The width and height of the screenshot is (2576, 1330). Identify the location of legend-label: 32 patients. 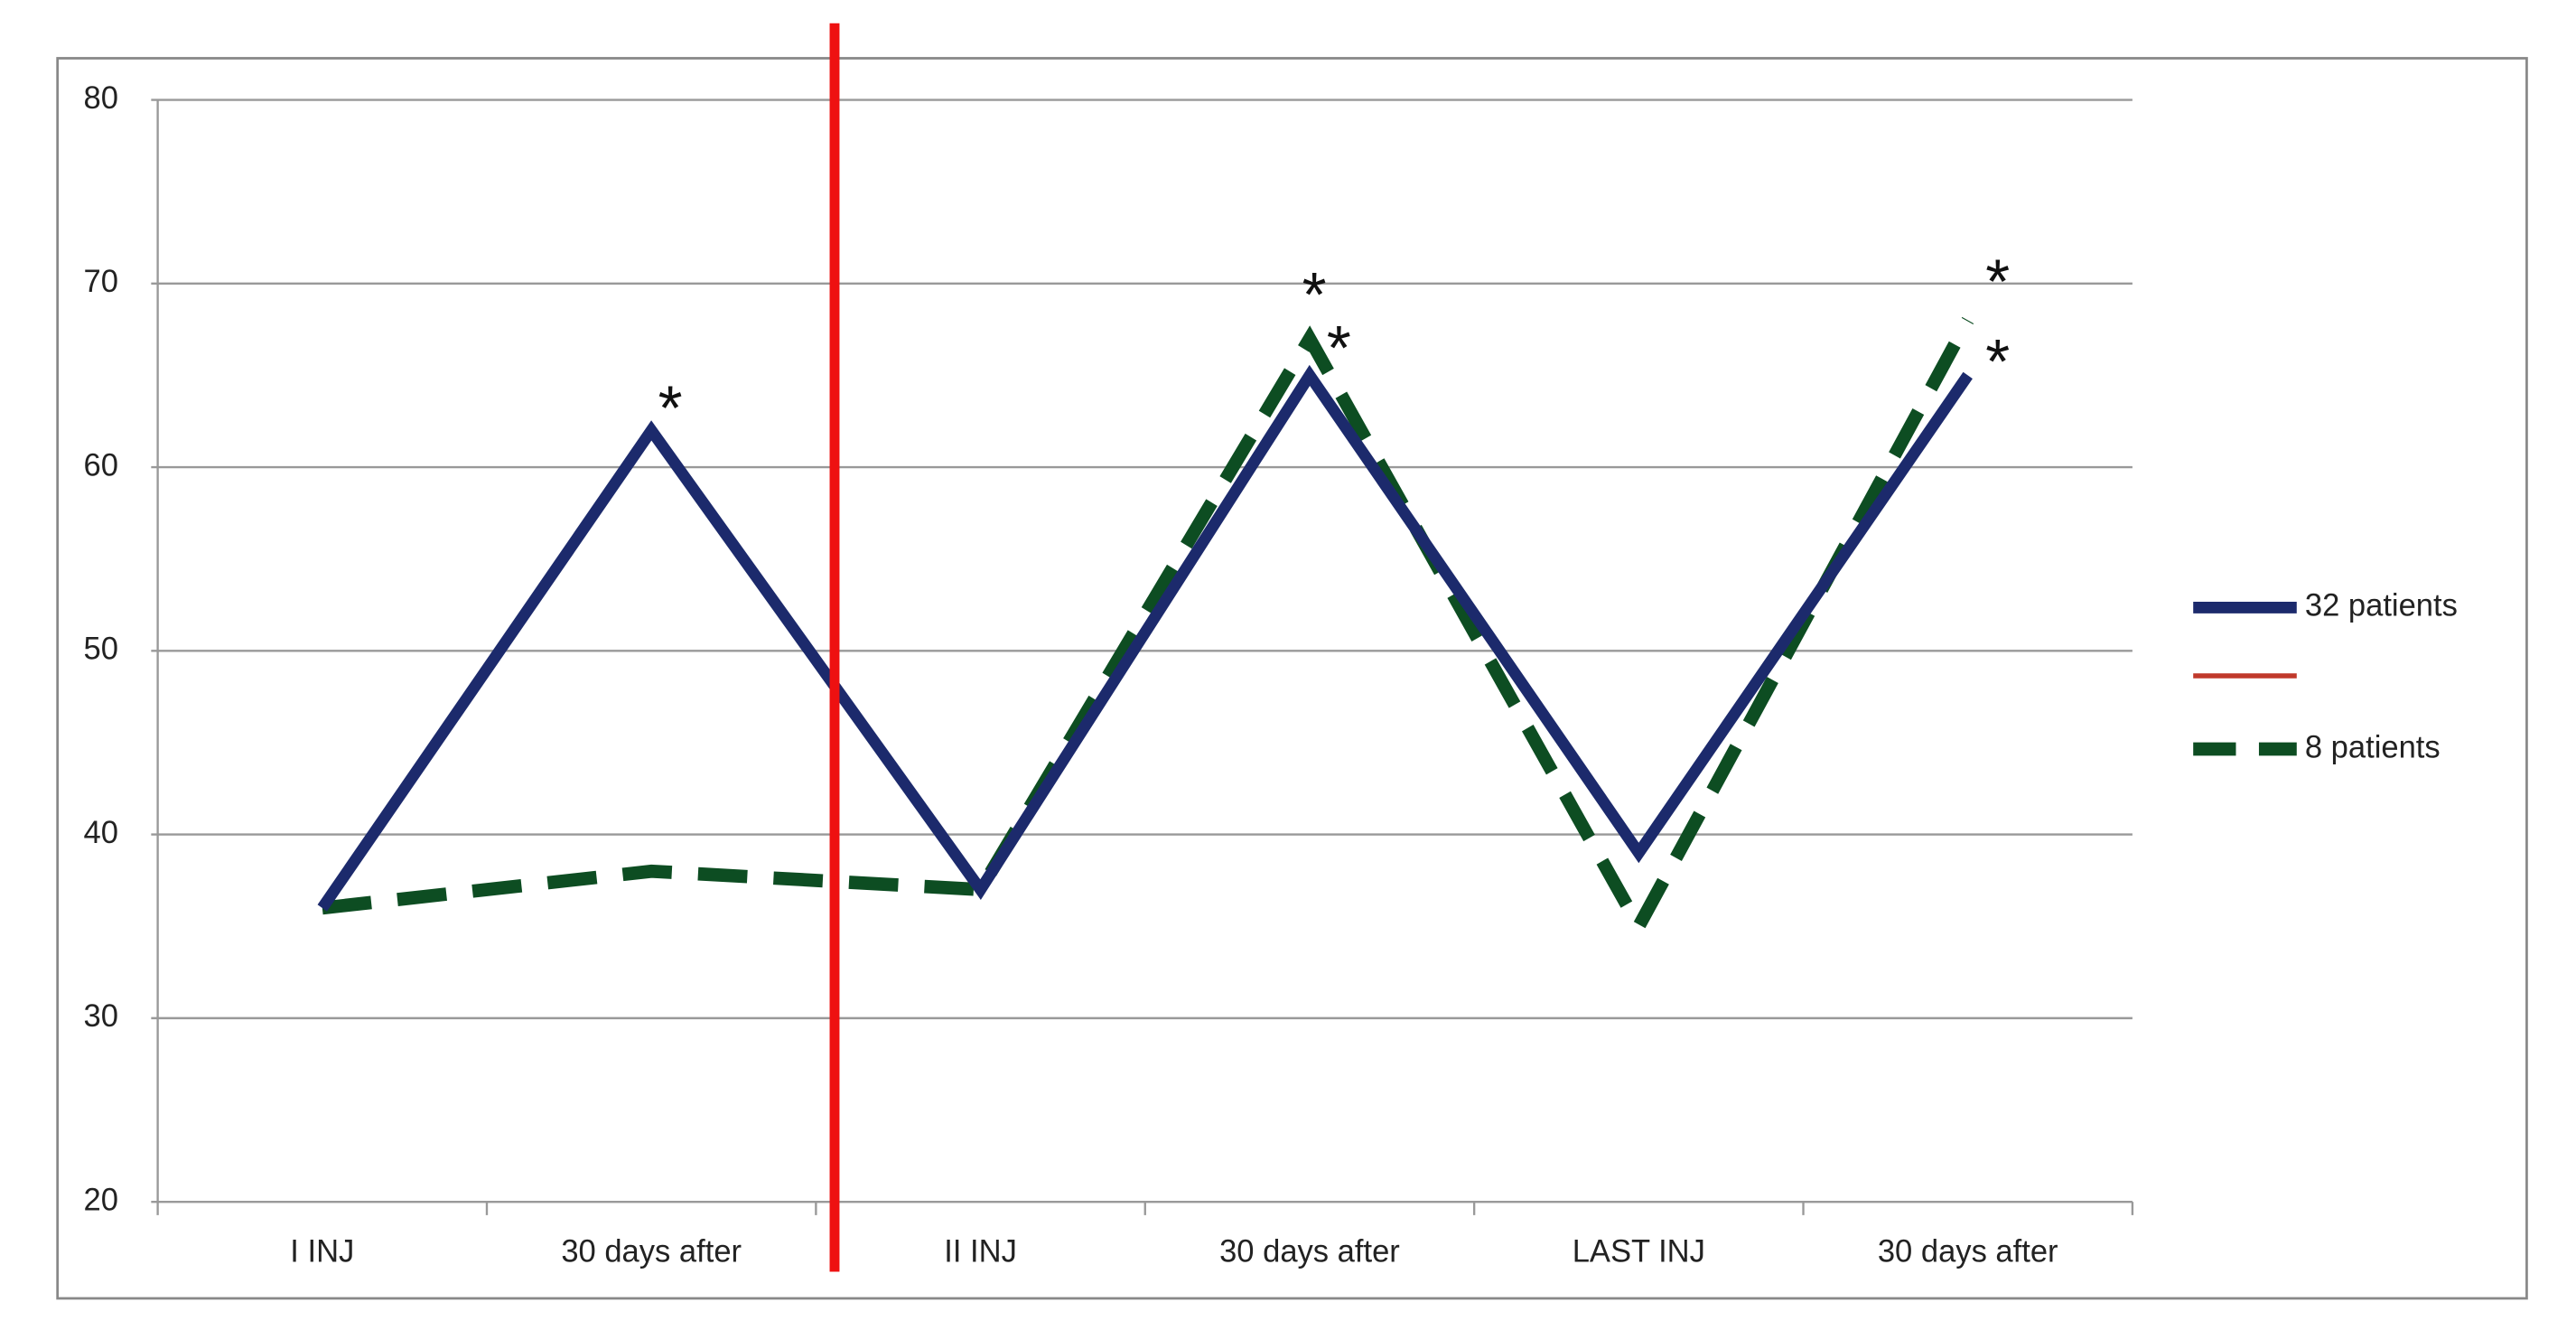
(2381, 605).